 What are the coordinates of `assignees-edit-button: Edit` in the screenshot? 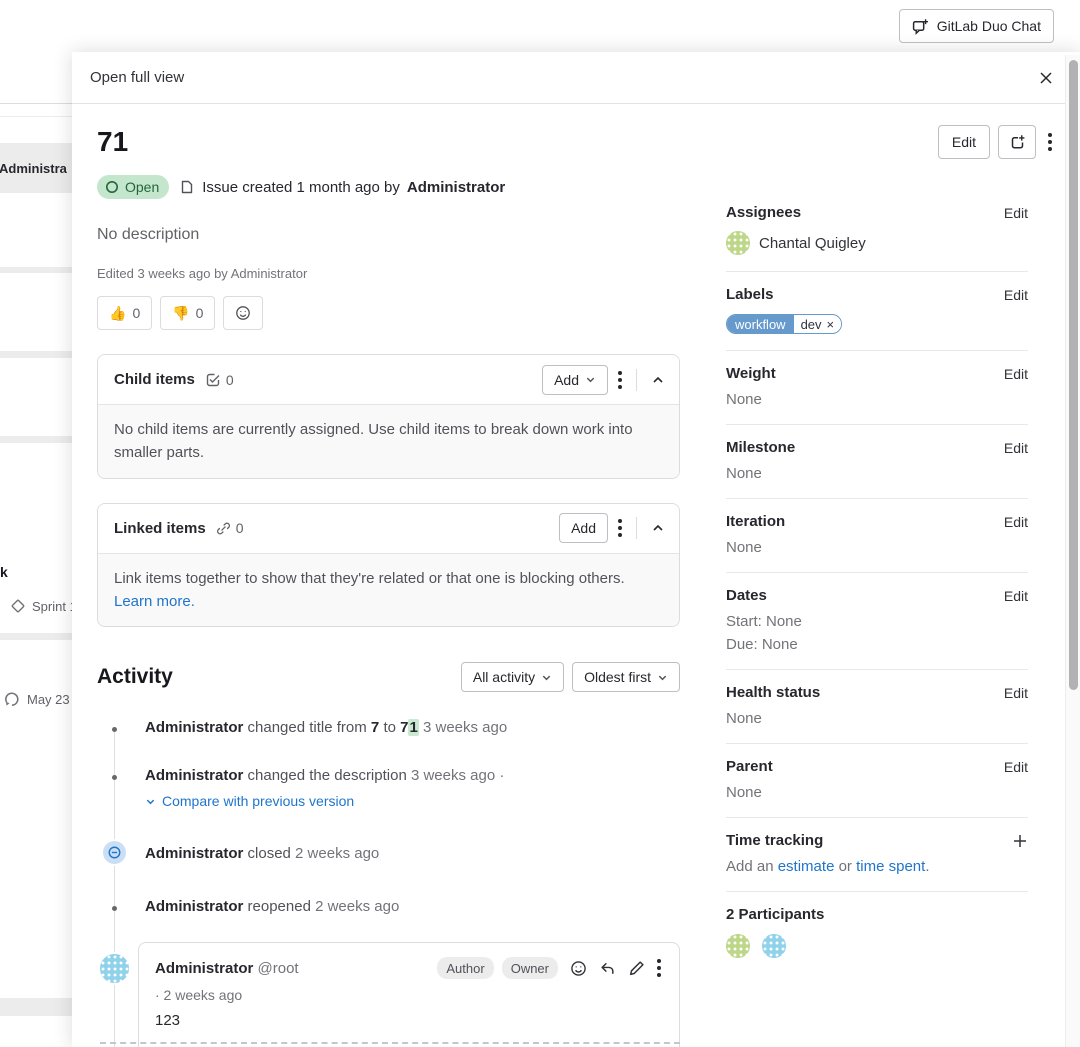 It's located at (1015, 212).